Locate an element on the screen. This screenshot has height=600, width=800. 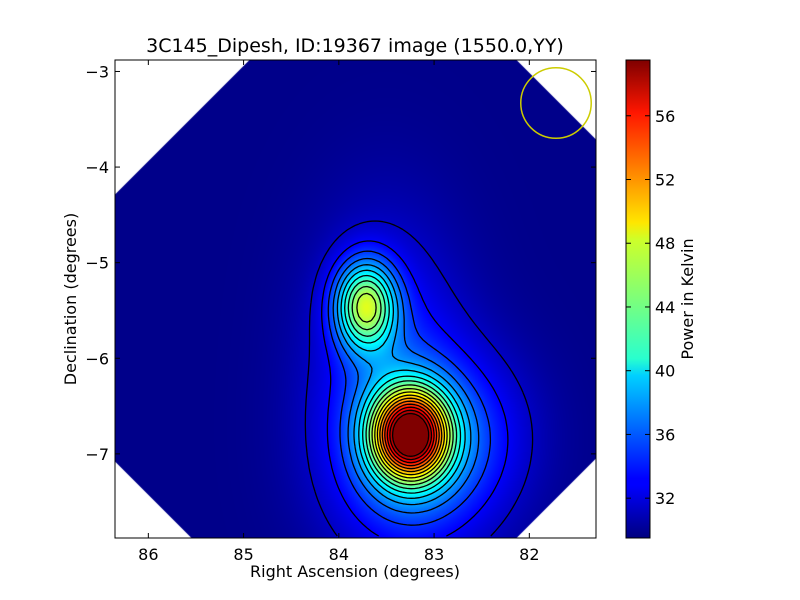
colorbar-tick-label: 48 is located at coordinates (665, 243).